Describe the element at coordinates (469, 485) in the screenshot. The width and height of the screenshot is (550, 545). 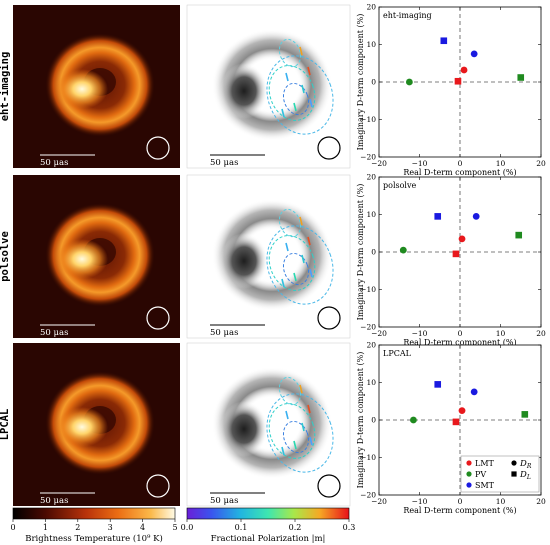
I see `legend-marker-smt` at that location.